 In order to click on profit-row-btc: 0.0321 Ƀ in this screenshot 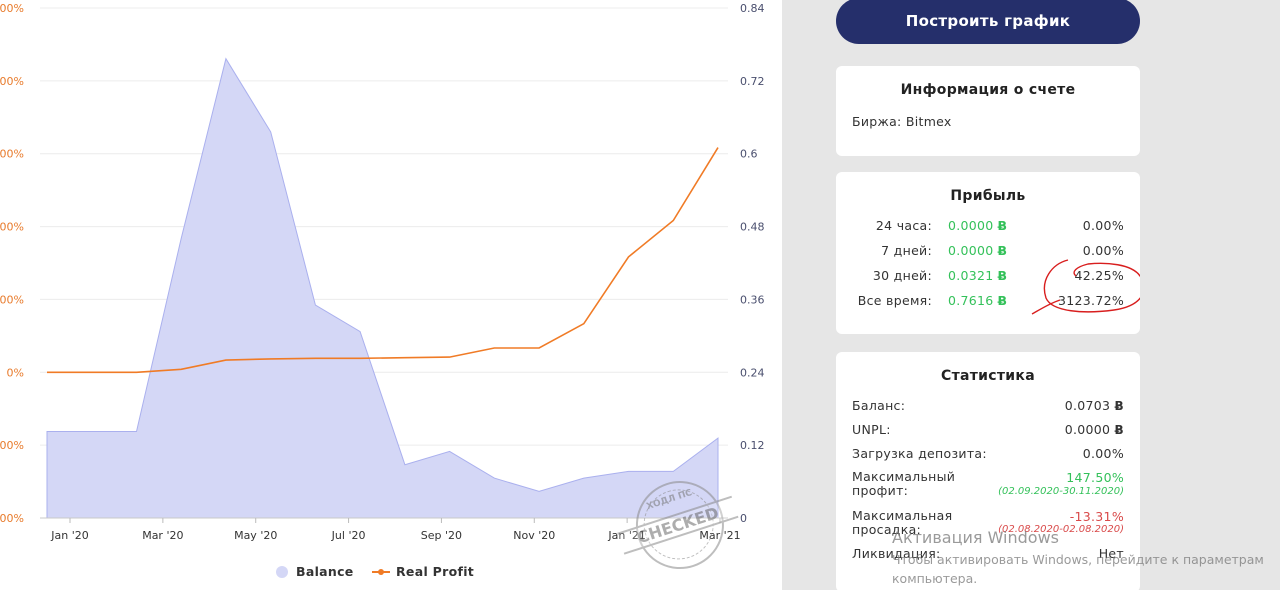, I will do `click(977, 275)`.